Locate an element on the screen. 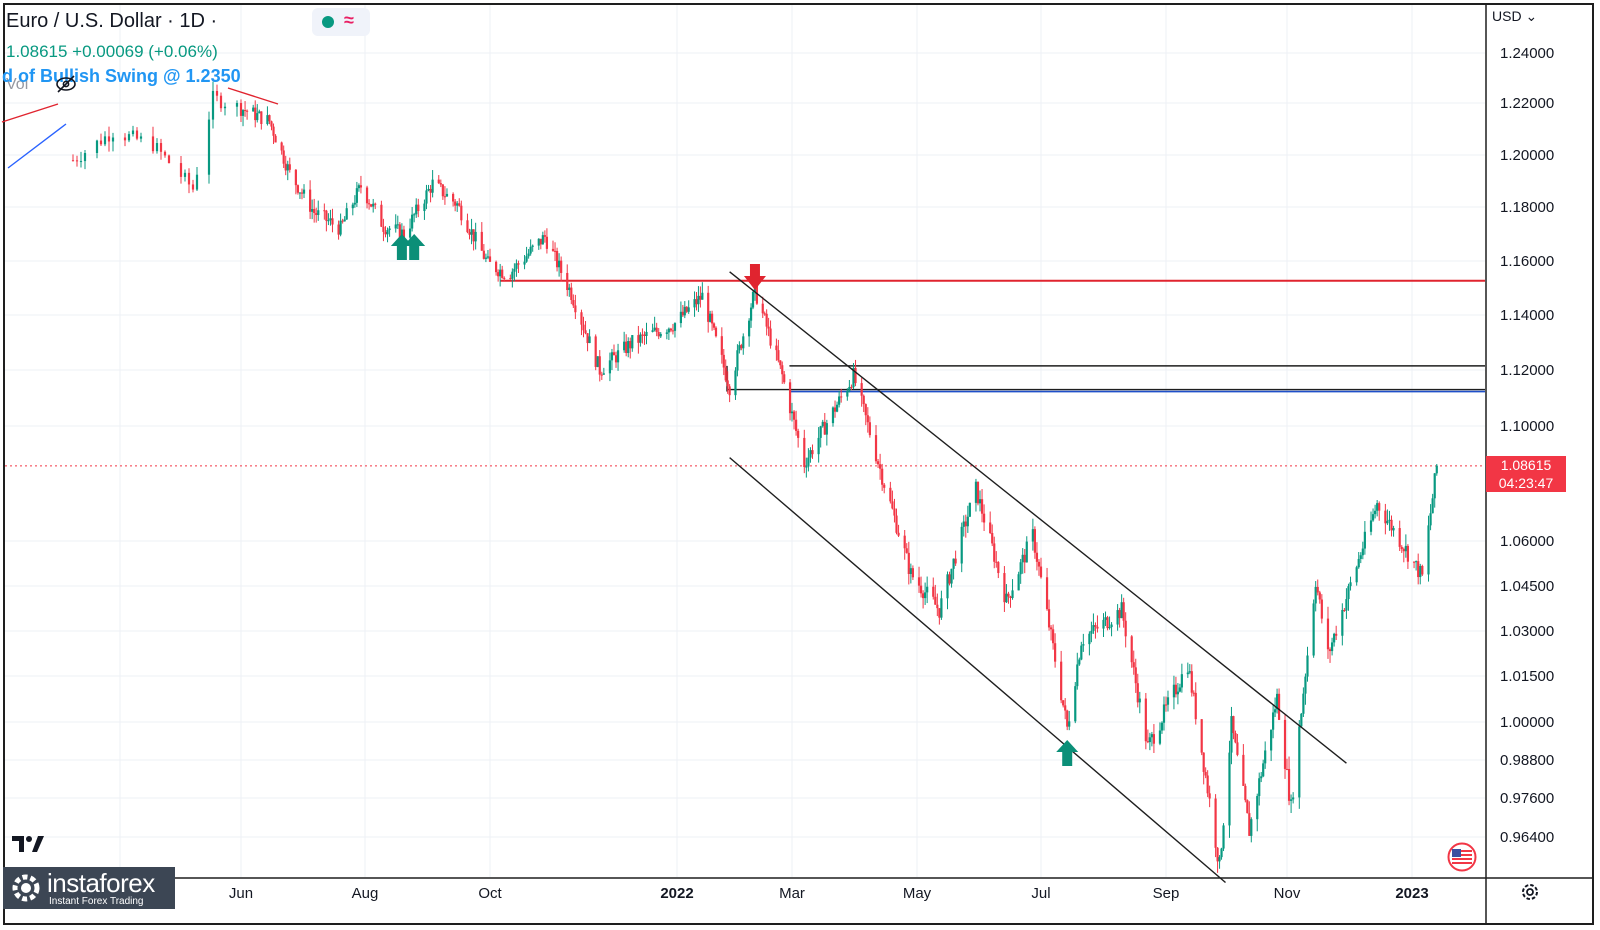  buy-arrow-icon is located at coordinates (1067, 753).